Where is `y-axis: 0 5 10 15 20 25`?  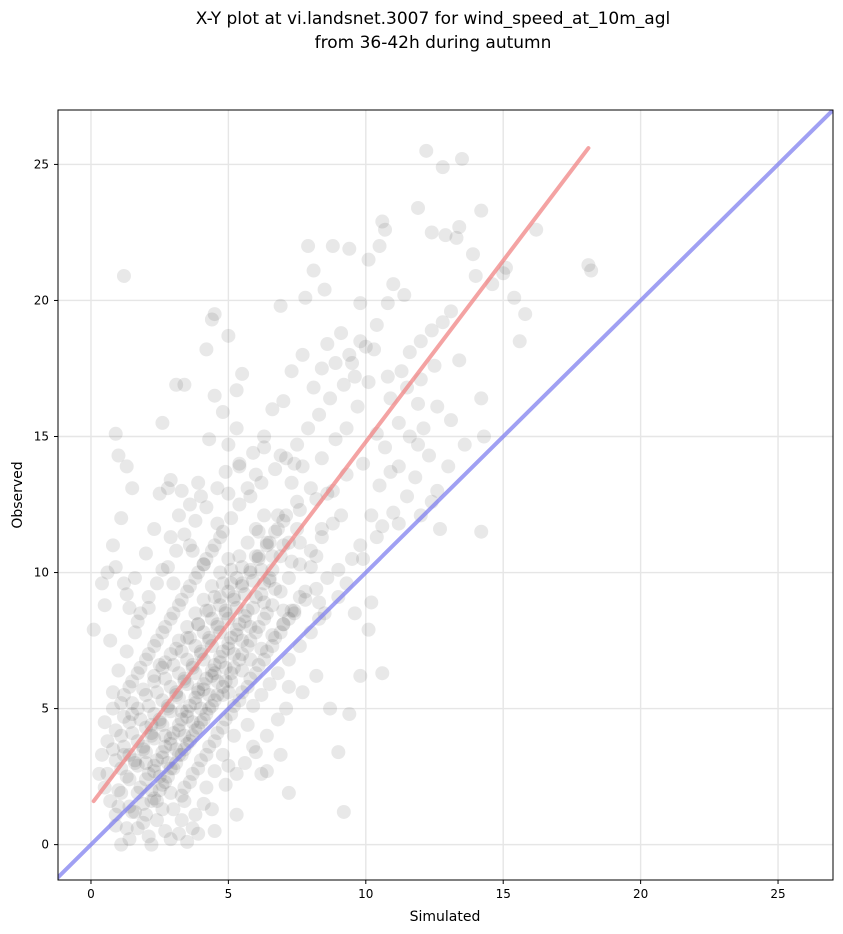
y-axis: 0 5 10 15 20 25 is located at coordinates (46, 504).